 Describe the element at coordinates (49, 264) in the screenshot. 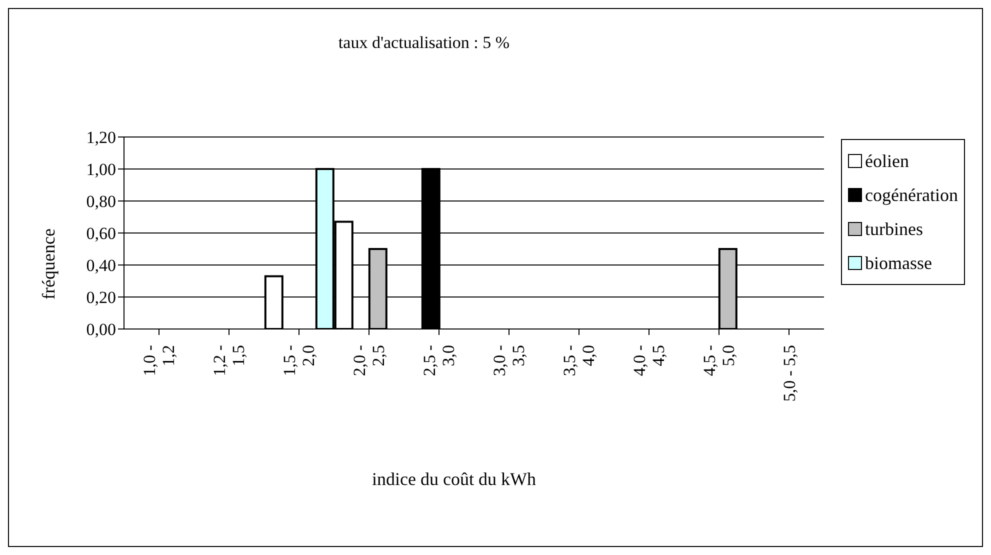

I see `y-axis-title: fréquence` at that location.